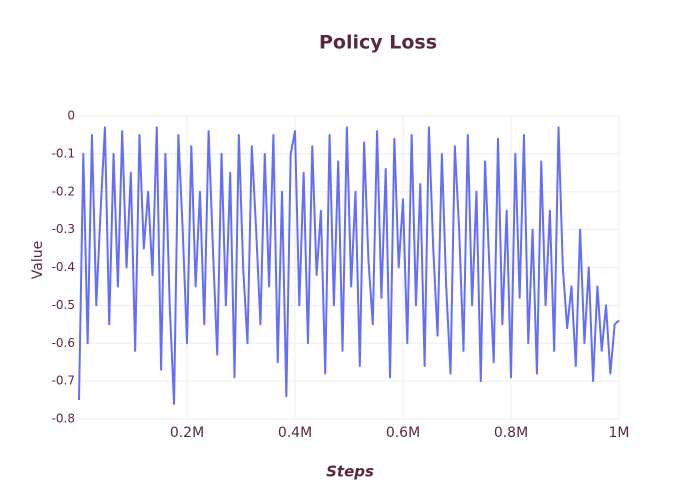 The width and height of the screenshot is (700, 500). What do you see at coordinates (71, 116) in the screenshot?
I see `y-tick-label: 0` at bounding box center [71, 116].